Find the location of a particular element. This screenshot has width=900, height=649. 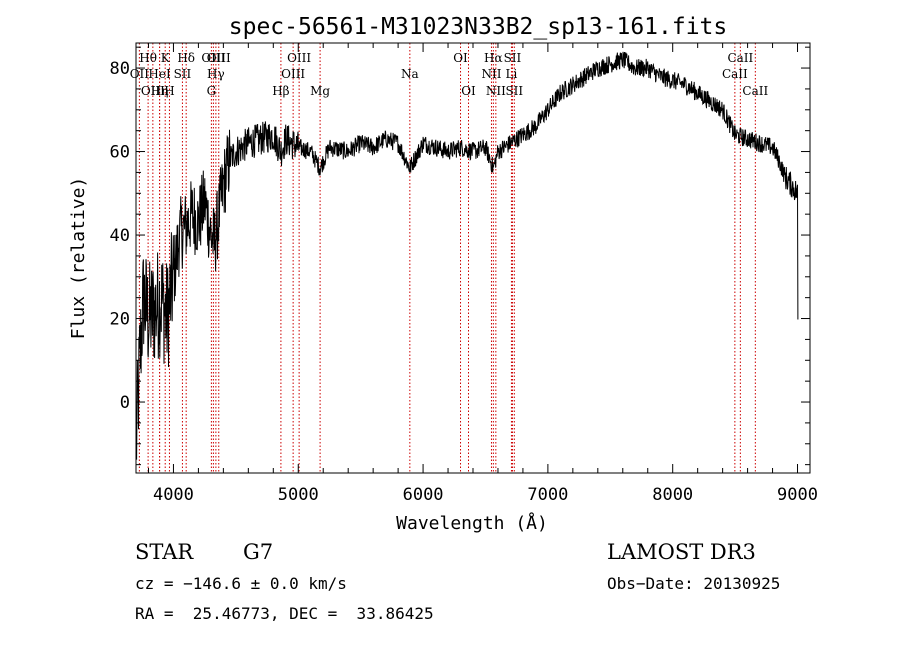

line-label-14: OIII is located at coordinates (293, 74).